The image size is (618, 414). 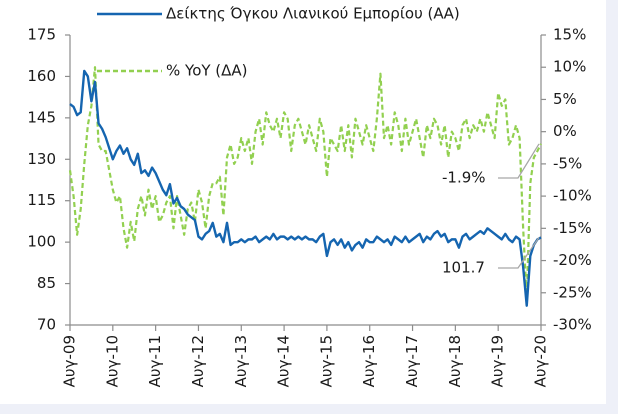 I want to click on x-tick-label: Αυγ-09, so click(x=70, y=361).